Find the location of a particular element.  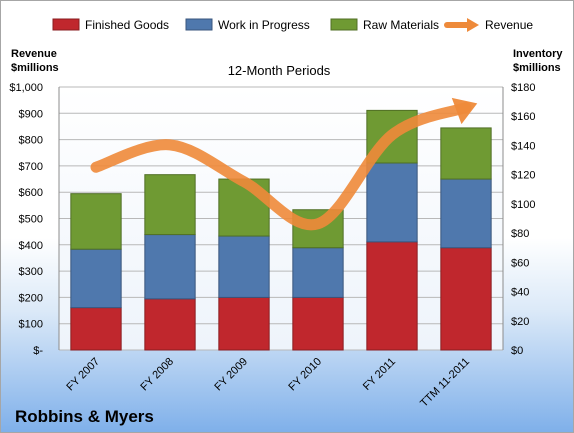

left-tick-label: $- is located at coordinates (38, 351).